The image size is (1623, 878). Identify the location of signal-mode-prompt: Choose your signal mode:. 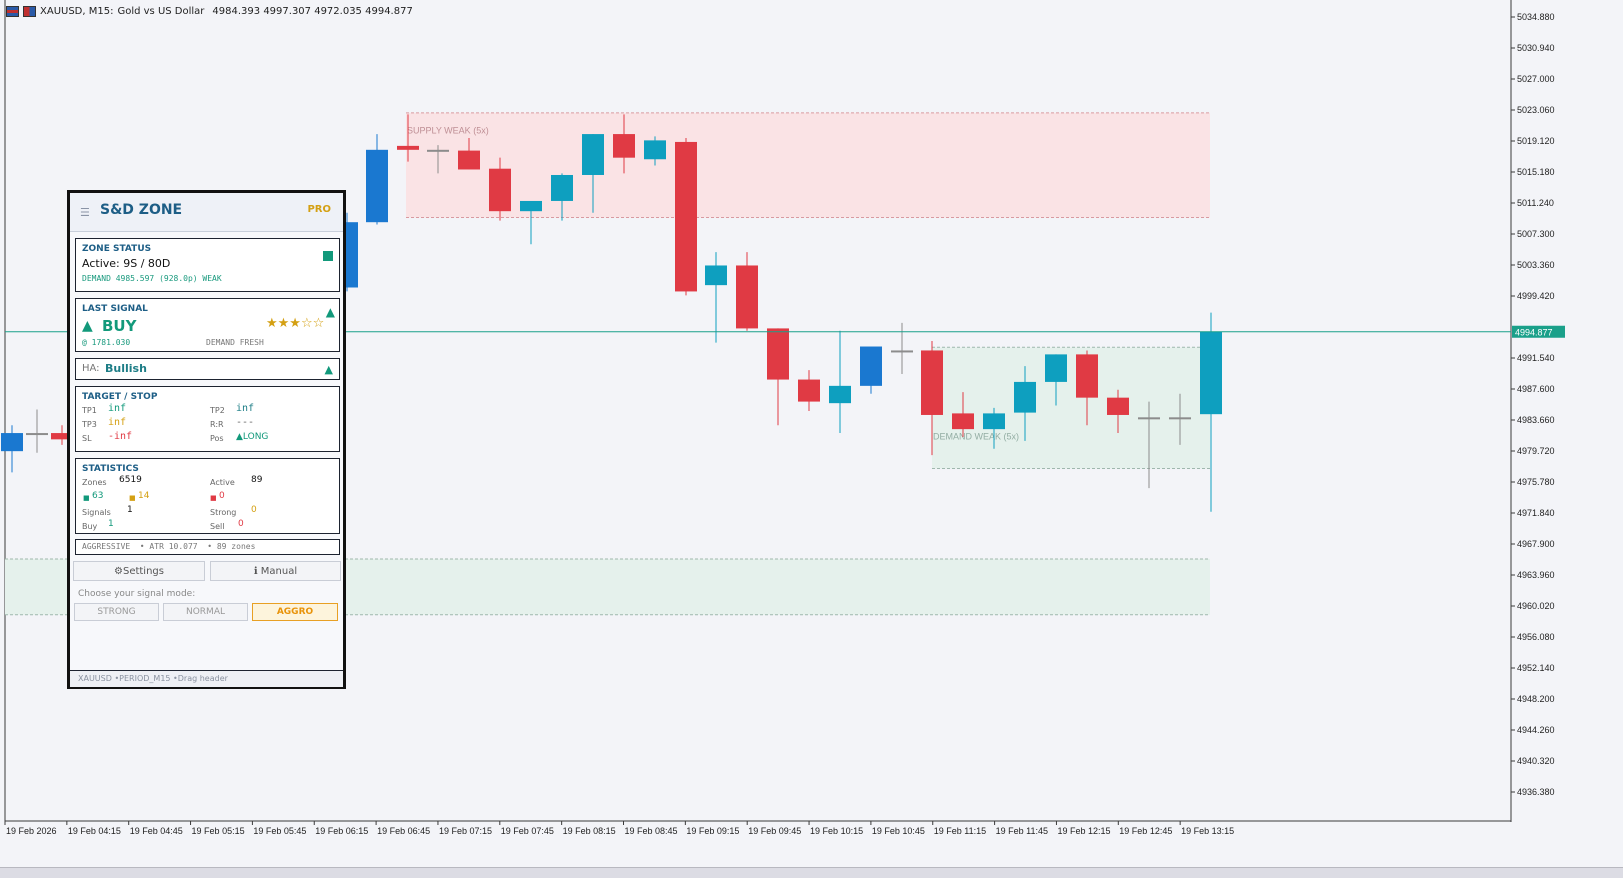
(137, 594).